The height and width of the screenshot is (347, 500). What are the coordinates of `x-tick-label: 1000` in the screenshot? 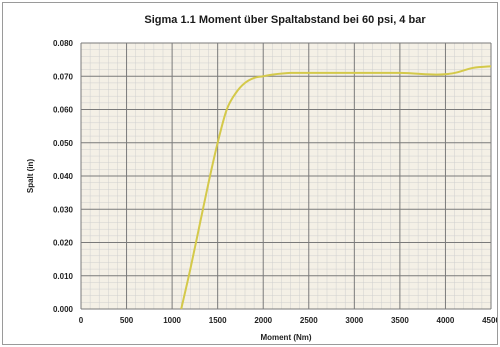 It's located at (172, 320).